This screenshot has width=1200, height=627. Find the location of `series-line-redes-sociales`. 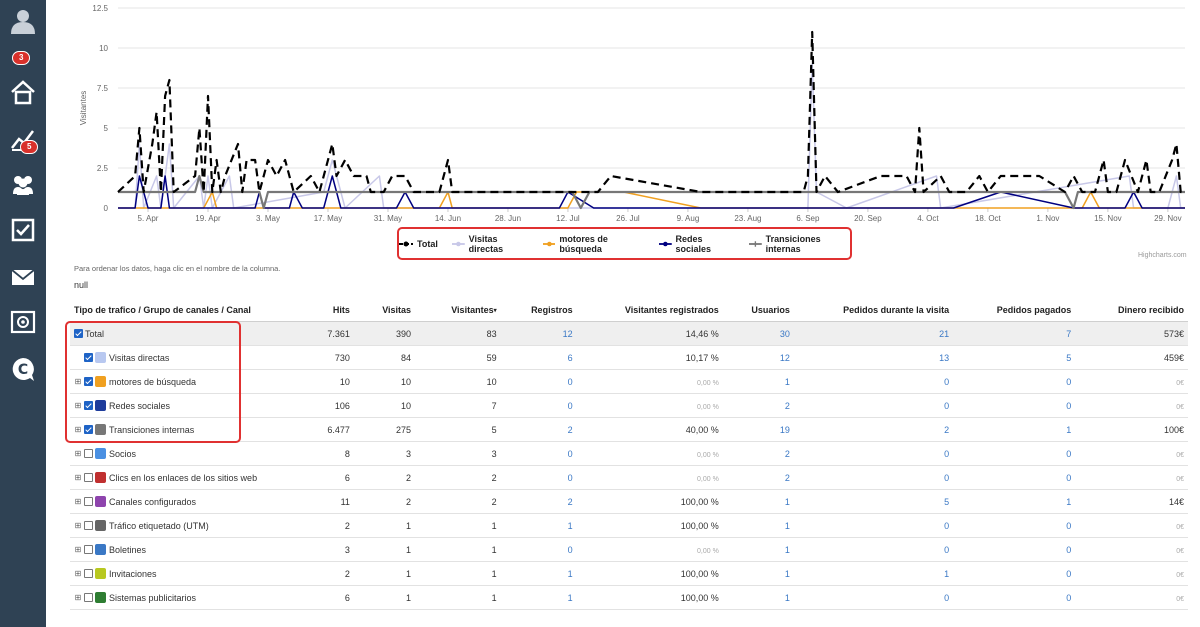

series-line-redes-sociales is located at coordinates (651, 192).